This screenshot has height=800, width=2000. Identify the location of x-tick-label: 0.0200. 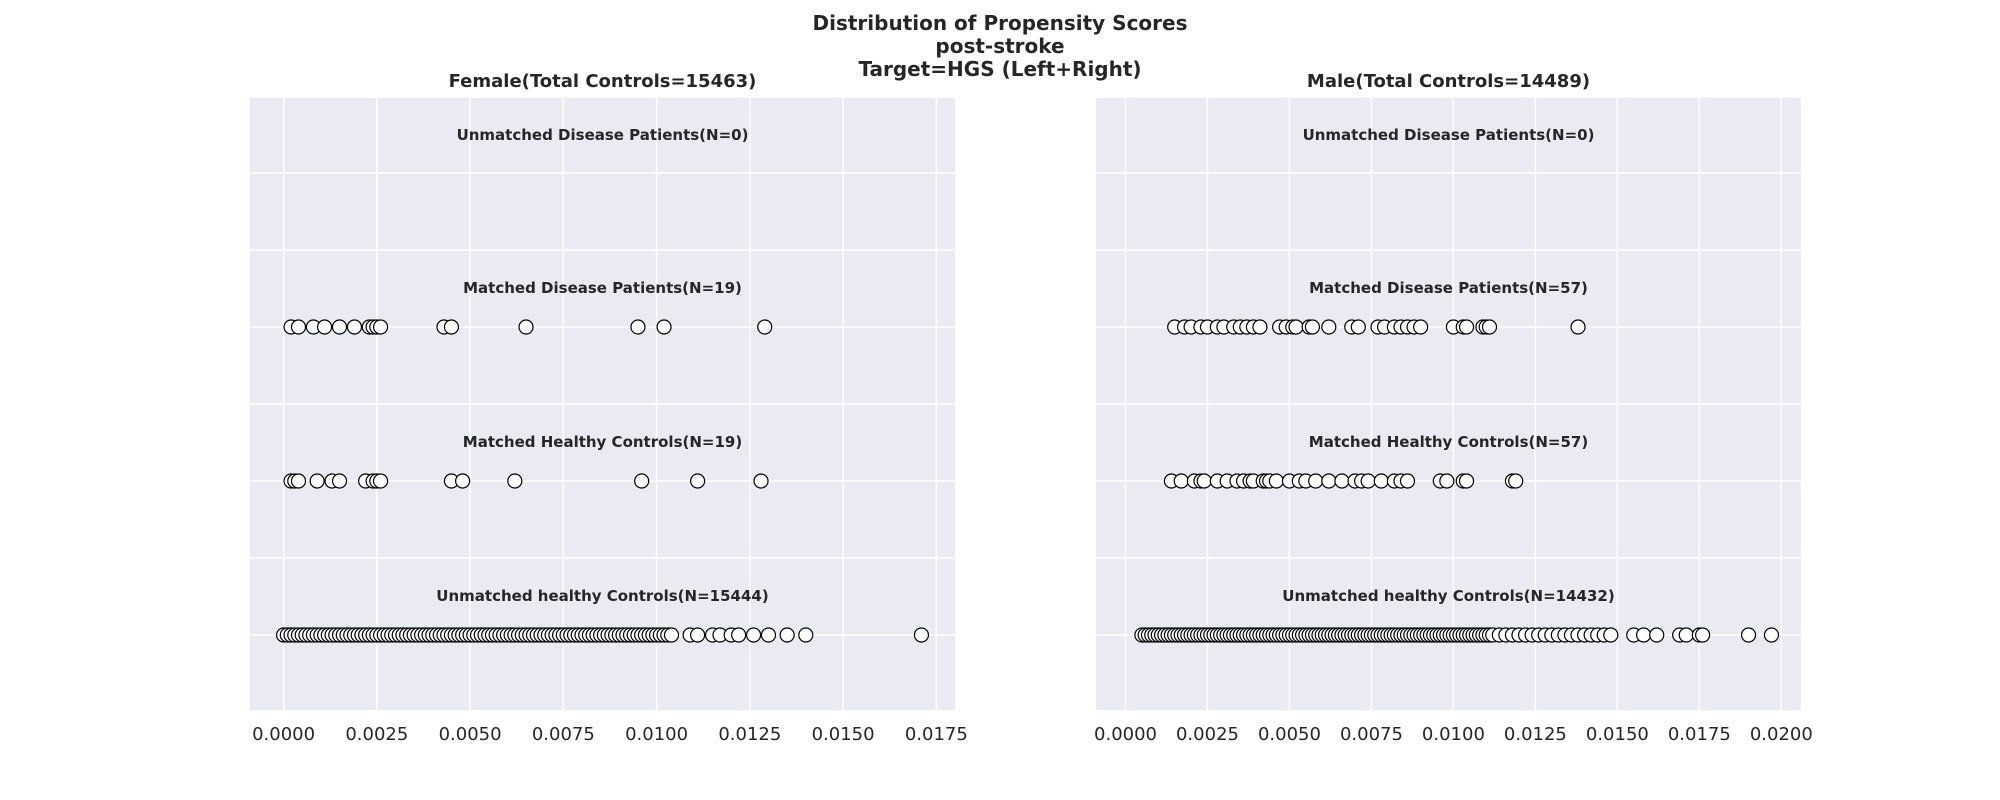
(1781, 734).